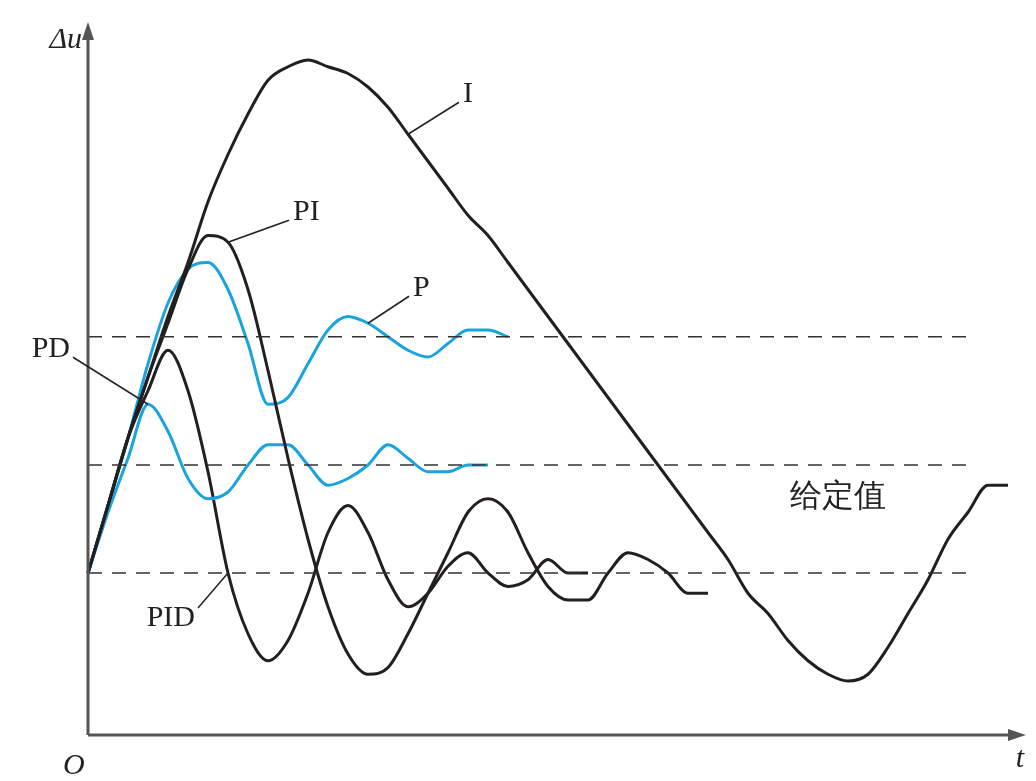 Image resolution: width=1036 pixels, height=781 pixels. What do you see at coordinates (50, 347) in the screenshot?
I see `text: PD` at bounding box center [50, 347].